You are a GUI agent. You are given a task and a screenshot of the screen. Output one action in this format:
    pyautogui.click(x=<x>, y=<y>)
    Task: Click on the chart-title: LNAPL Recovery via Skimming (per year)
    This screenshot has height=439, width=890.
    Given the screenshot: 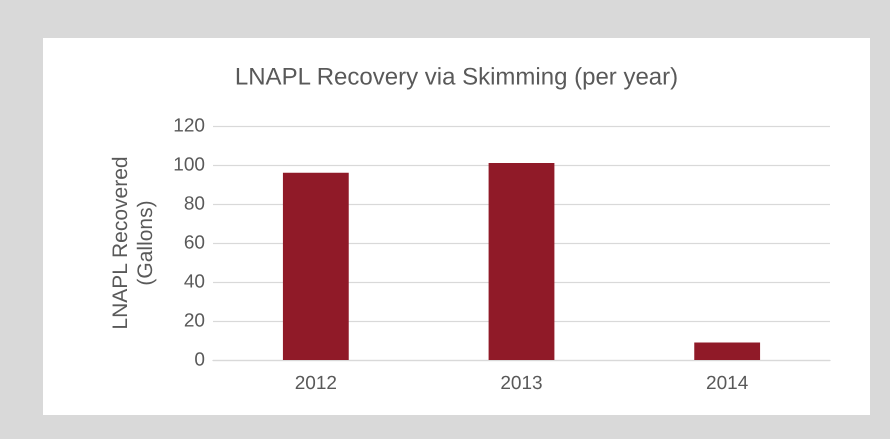 What is the action you would take?
    pyautogui.click(x=456, y=77)
    